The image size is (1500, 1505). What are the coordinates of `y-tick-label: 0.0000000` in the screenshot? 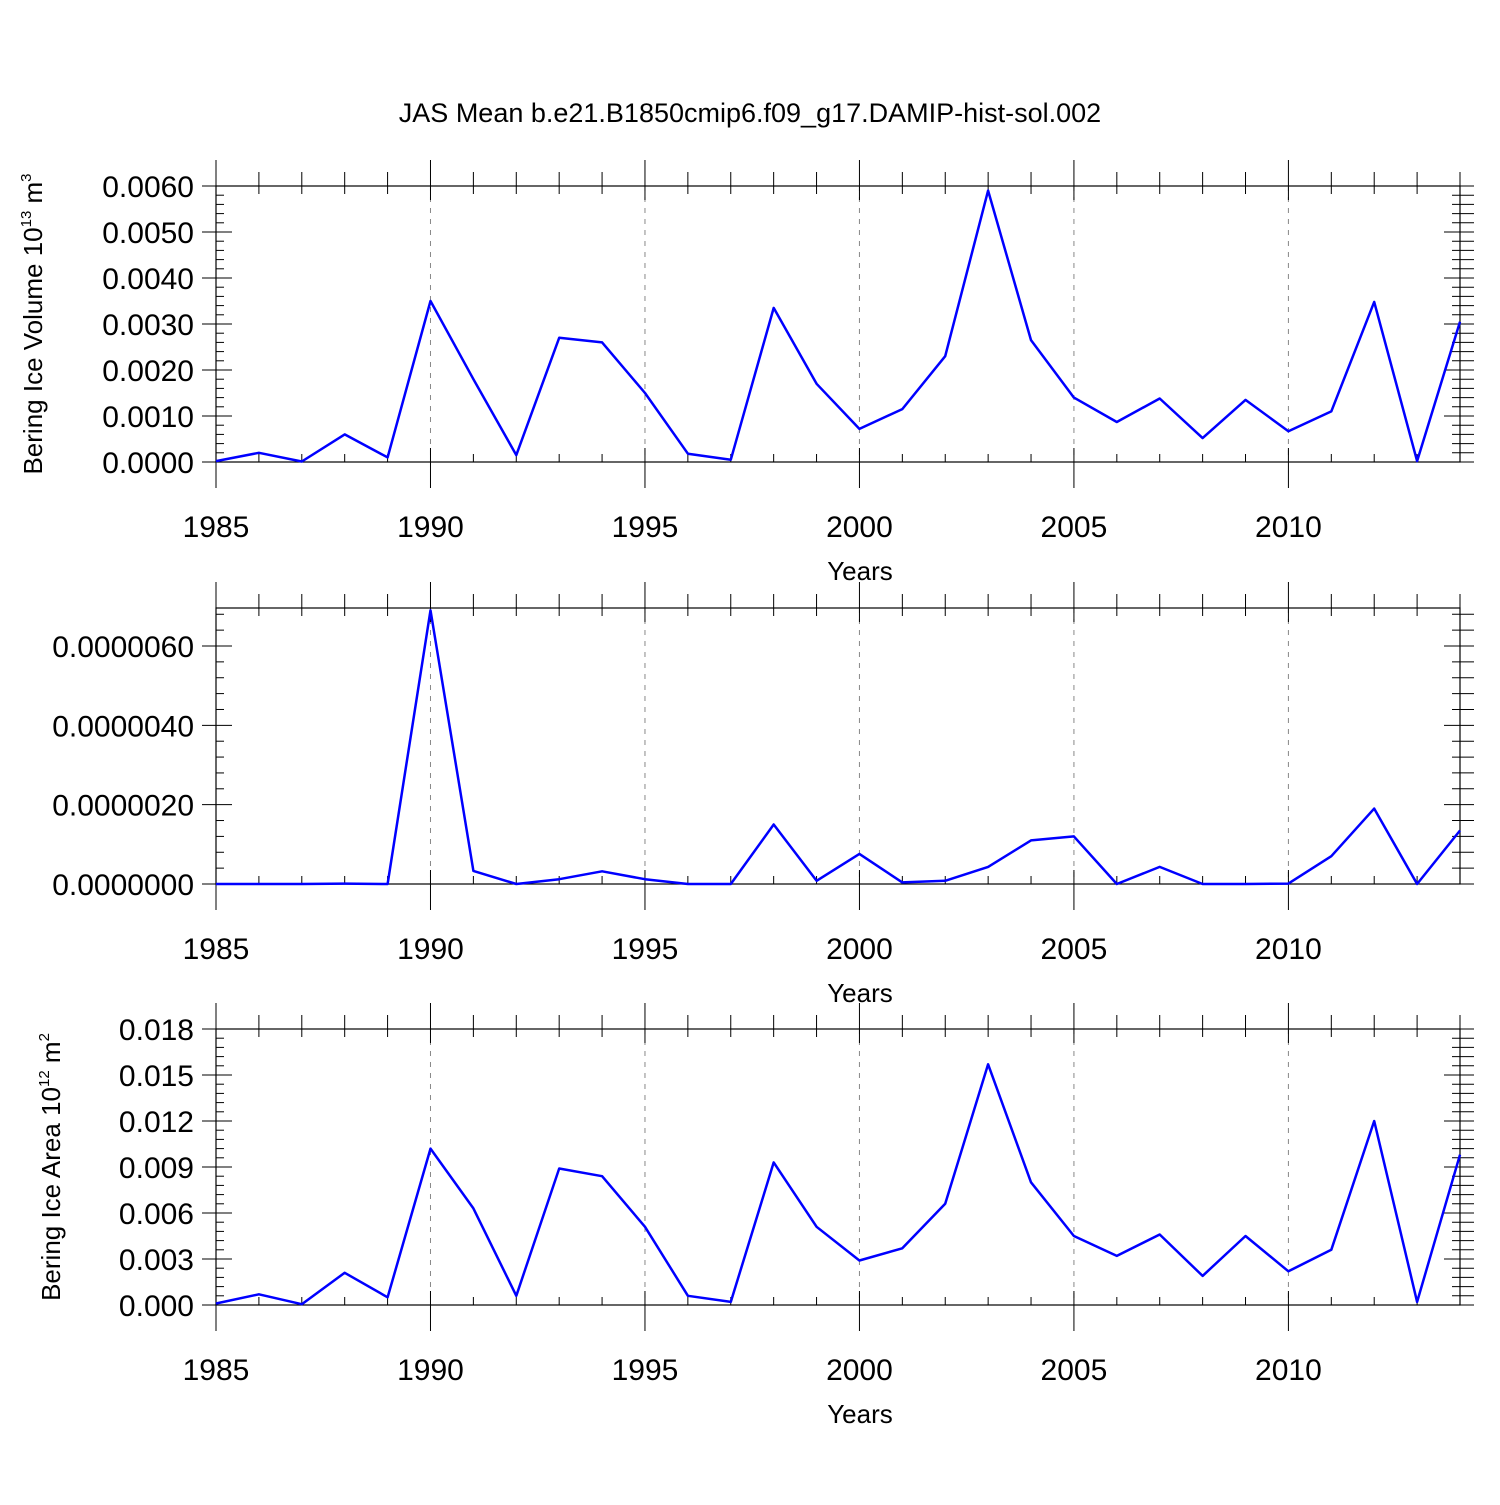 It's located at (123, 885).